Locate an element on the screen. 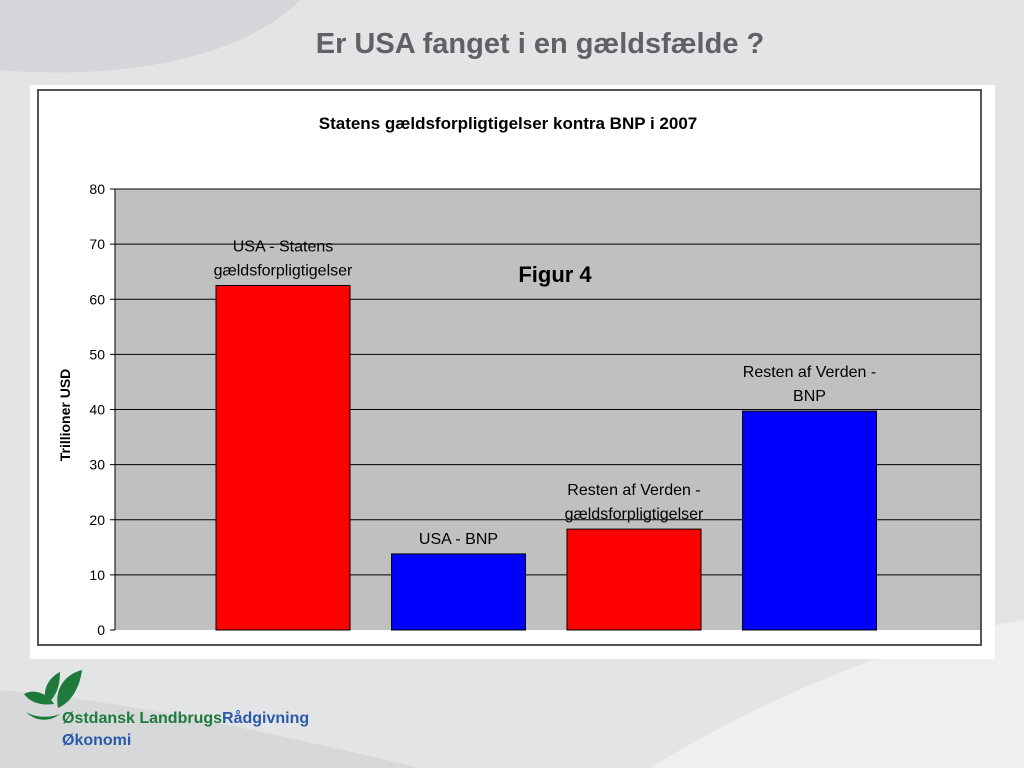  y-axis: 0 10 20 30 40 50 60 70 80 is located at coordinates (102, 409).